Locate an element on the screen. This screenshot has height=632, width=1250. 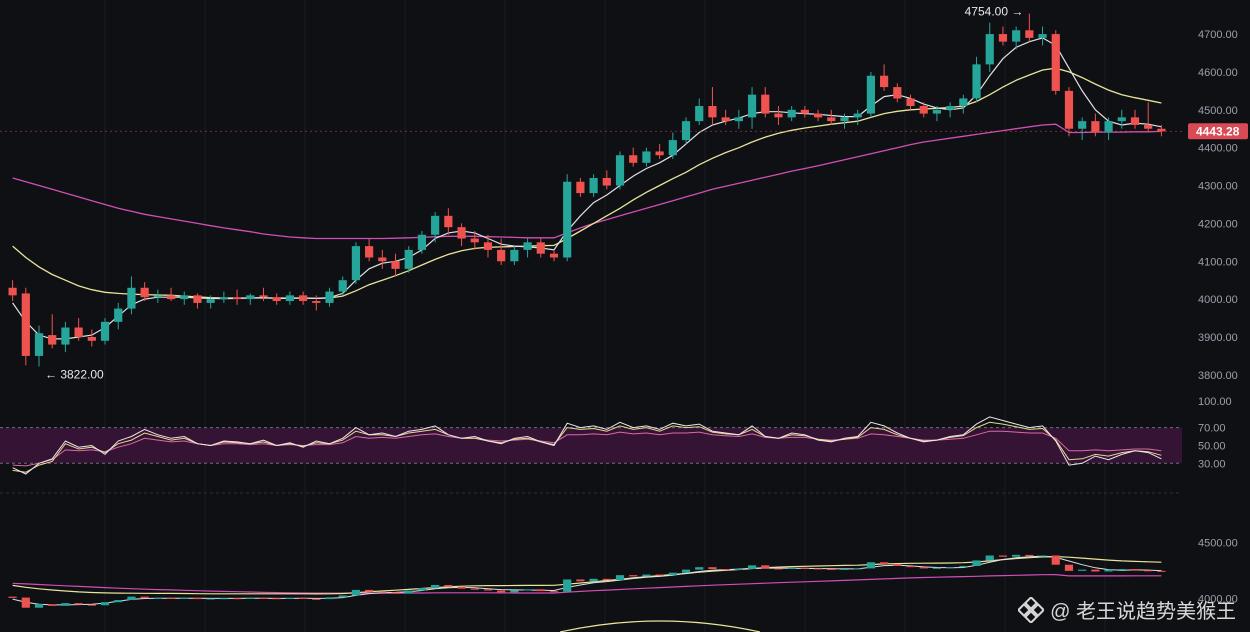
mini-tick-label: 4000.00 is located at coordinates (1218, 600).